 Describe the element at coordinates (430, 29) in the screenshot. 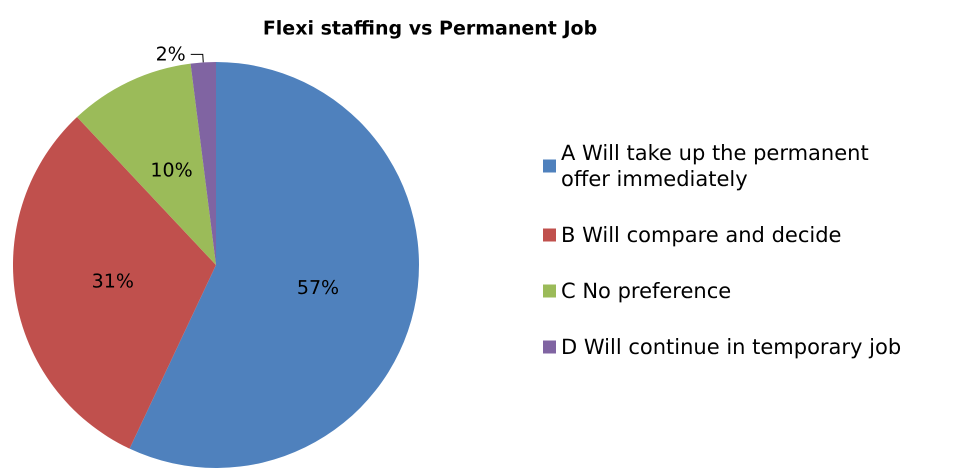

I see `chart-title: Flexi staffing vs Permanent Job` at that location.